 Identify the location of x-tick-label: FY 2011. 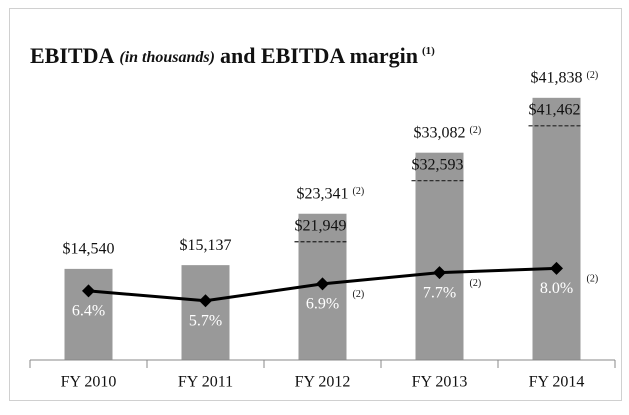
(205, 382).